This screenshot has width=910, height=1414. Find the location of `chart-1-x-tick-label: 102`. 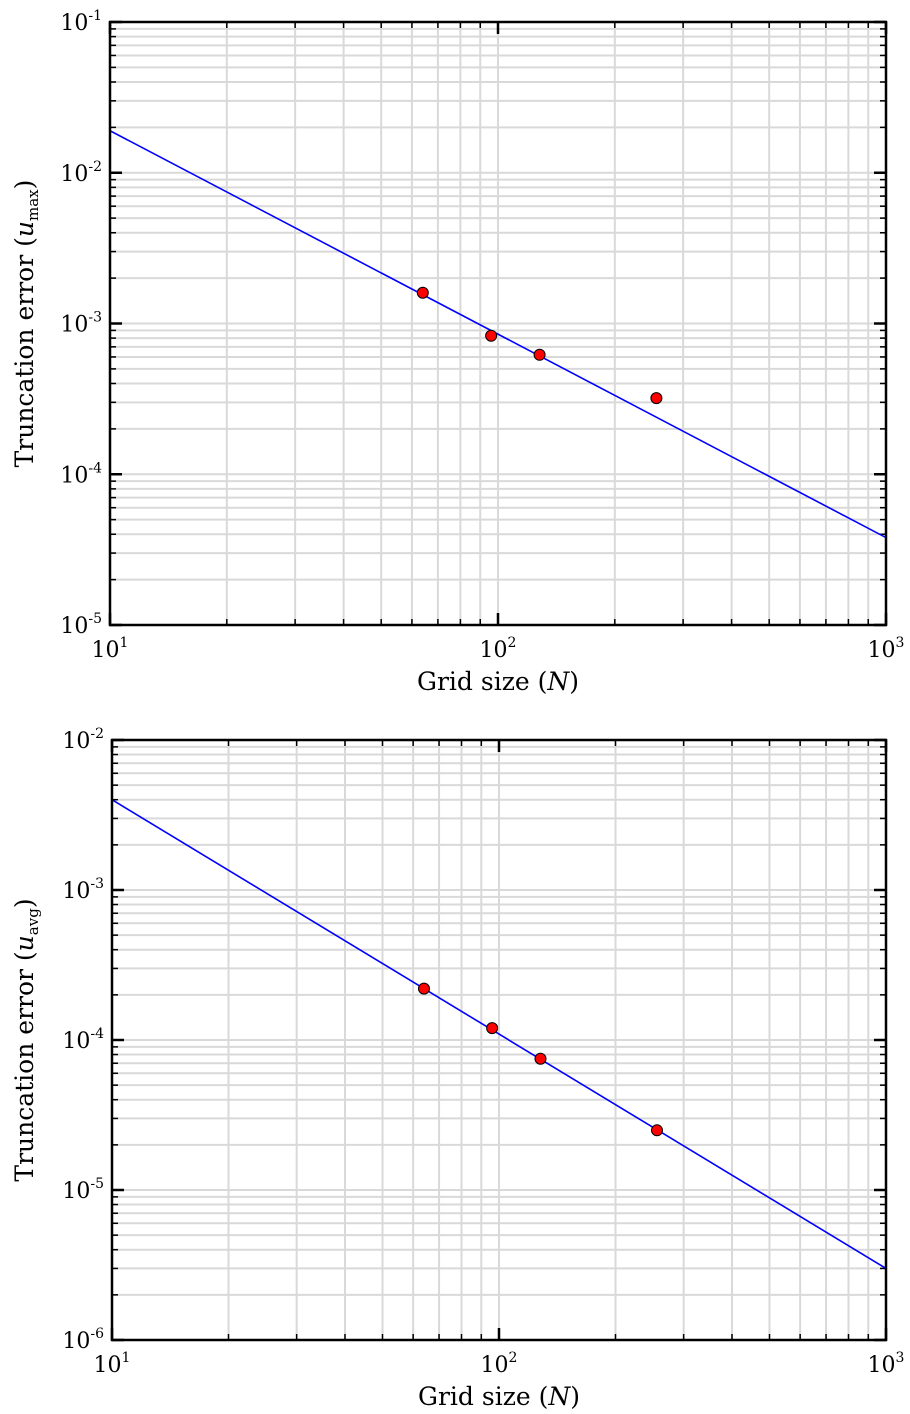

chart-1-x-tick-label: 102 is located at coordinates (498, 649).